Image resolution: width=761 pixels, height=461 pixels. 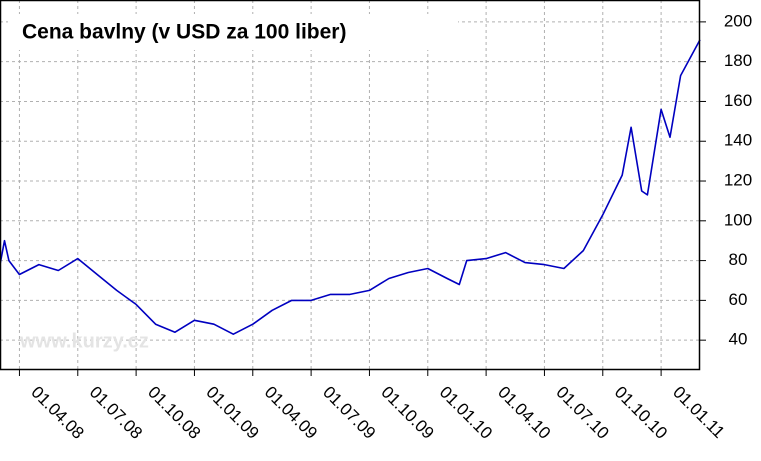 I want to click on x-tick-label: 01.10.08, so click(x=174, y=413).